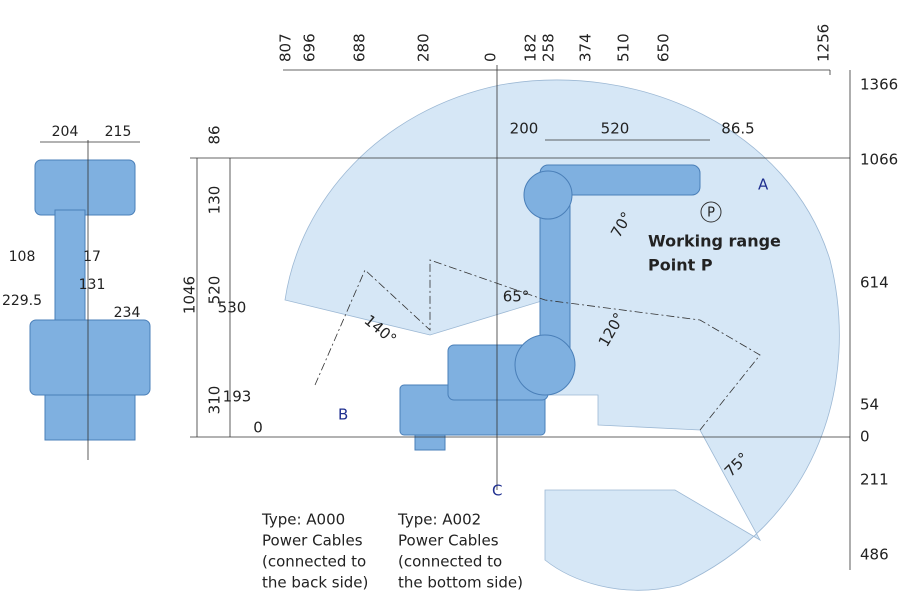 This screenshot has height=597, width=903. I want to click on top-dimension: 510, so click(624, 47).